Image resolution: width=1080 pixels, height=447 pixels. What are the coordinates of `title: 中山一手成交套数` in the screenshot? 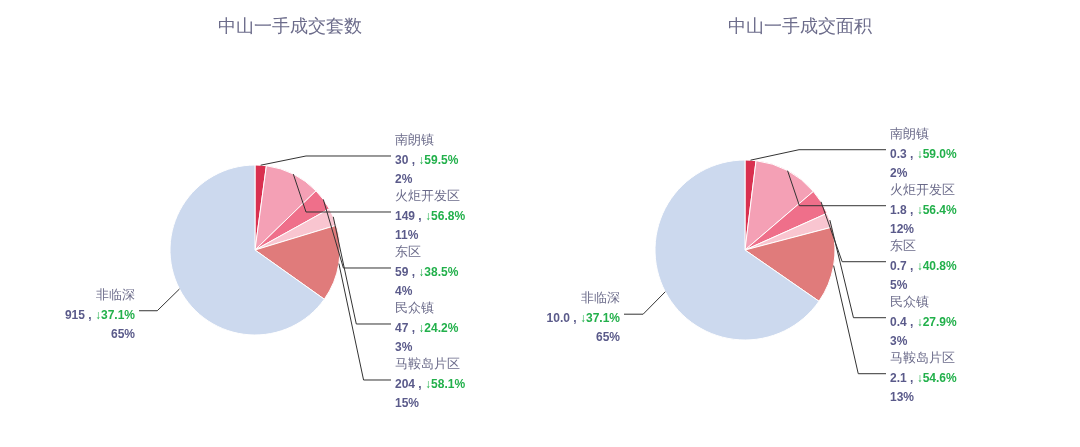 It's located at (290, 26).